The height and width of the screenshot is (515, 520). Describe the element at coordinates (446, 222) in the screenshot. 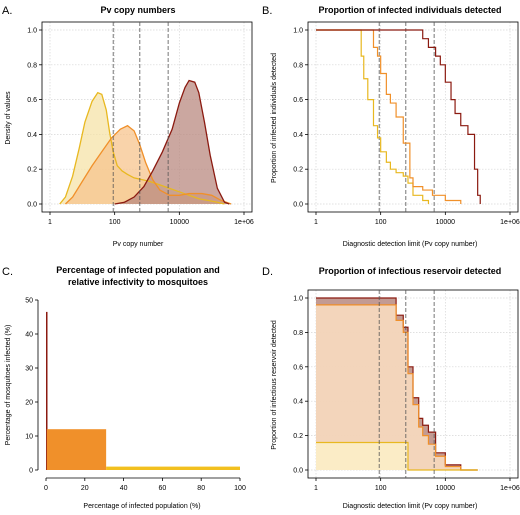

I see `panel-b-xtick-label-2: 10000` at that location.